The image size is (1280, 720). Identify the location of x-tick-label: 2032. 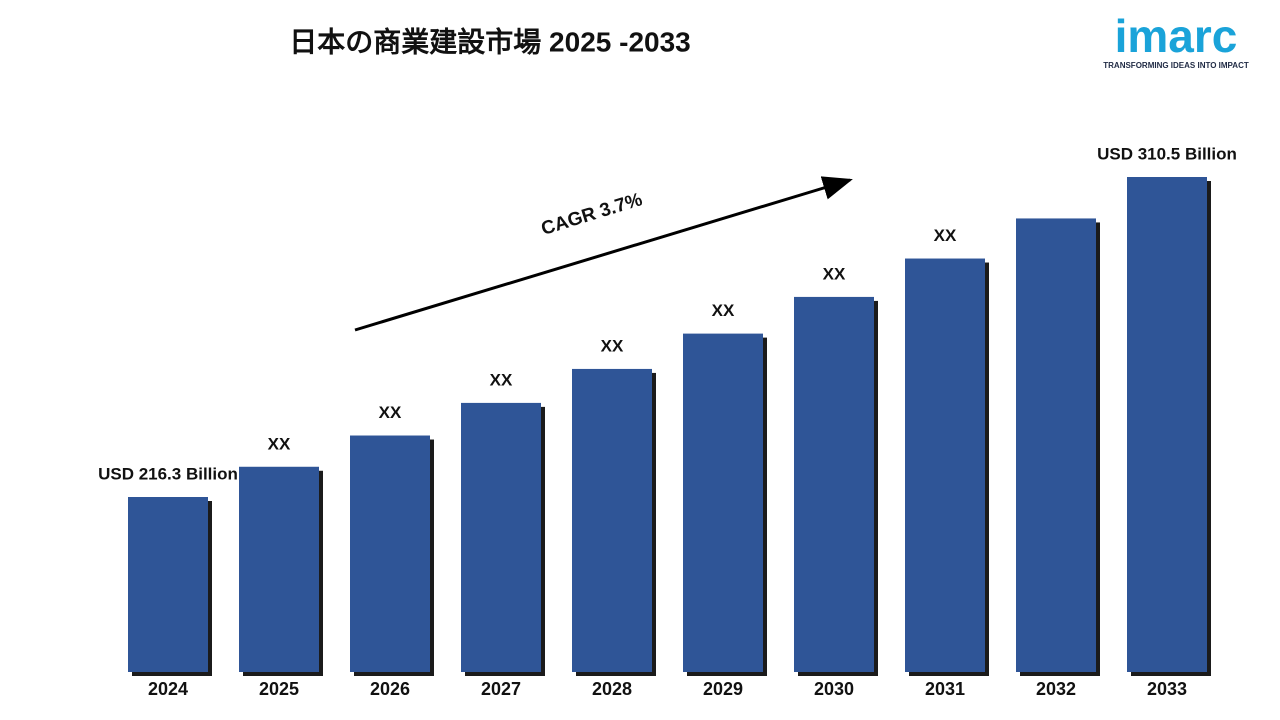
(1056, 689).